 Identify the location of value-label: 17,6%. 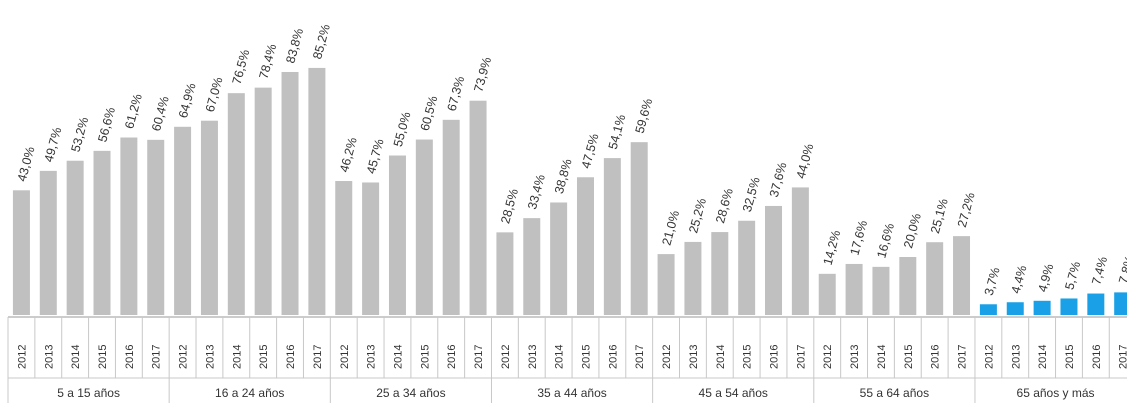
(858, 238).